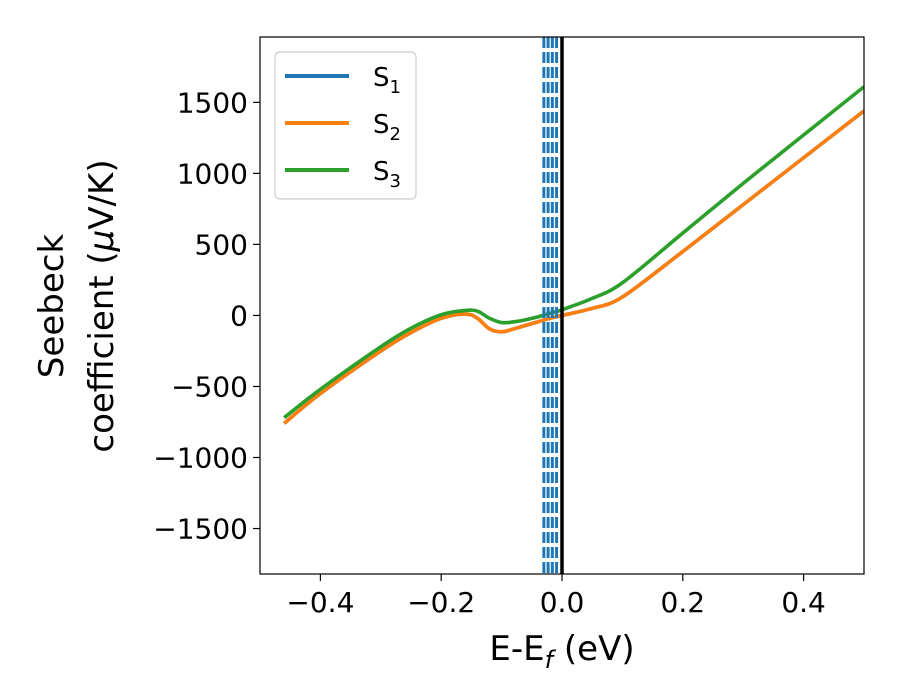 The height and width of the screenshot is (700, 900). What do you see at coordinates (212, 173) in the screenshot?
I see `y-tick-label: 1000` at bounding box center [212, 173].